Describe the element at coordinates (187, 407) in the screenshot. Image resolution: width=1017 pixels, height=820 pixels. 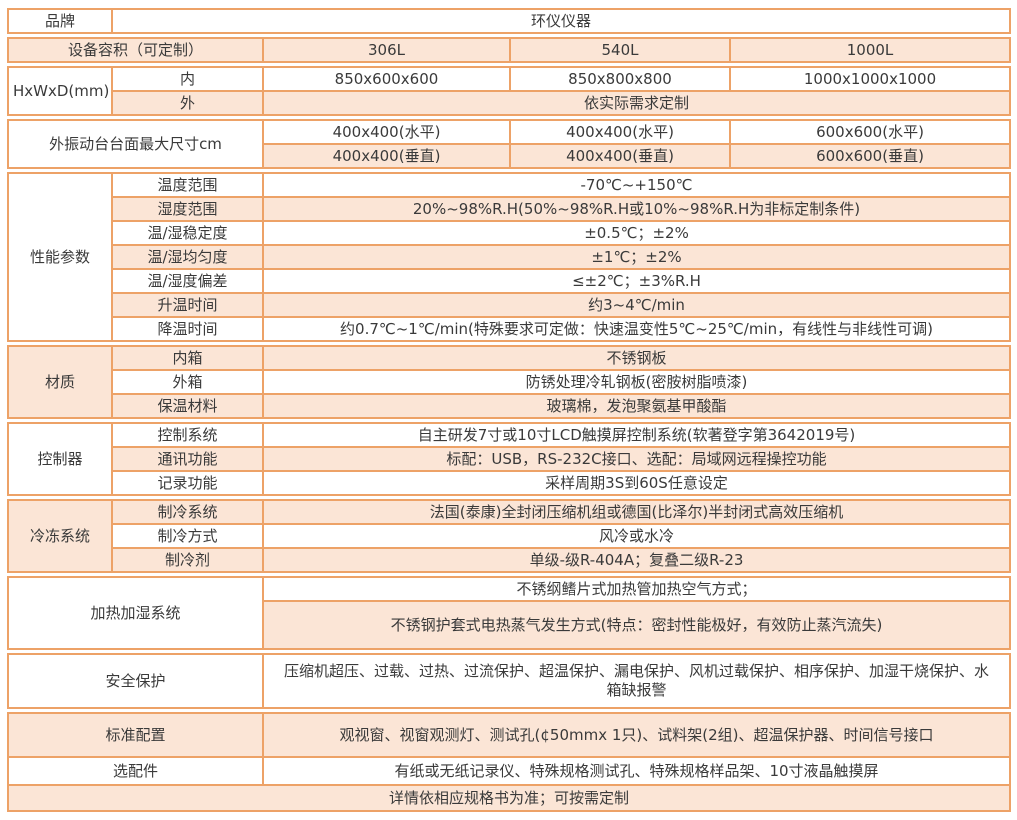
I see `material-insulation-label-cell: 保温材料` at that location.